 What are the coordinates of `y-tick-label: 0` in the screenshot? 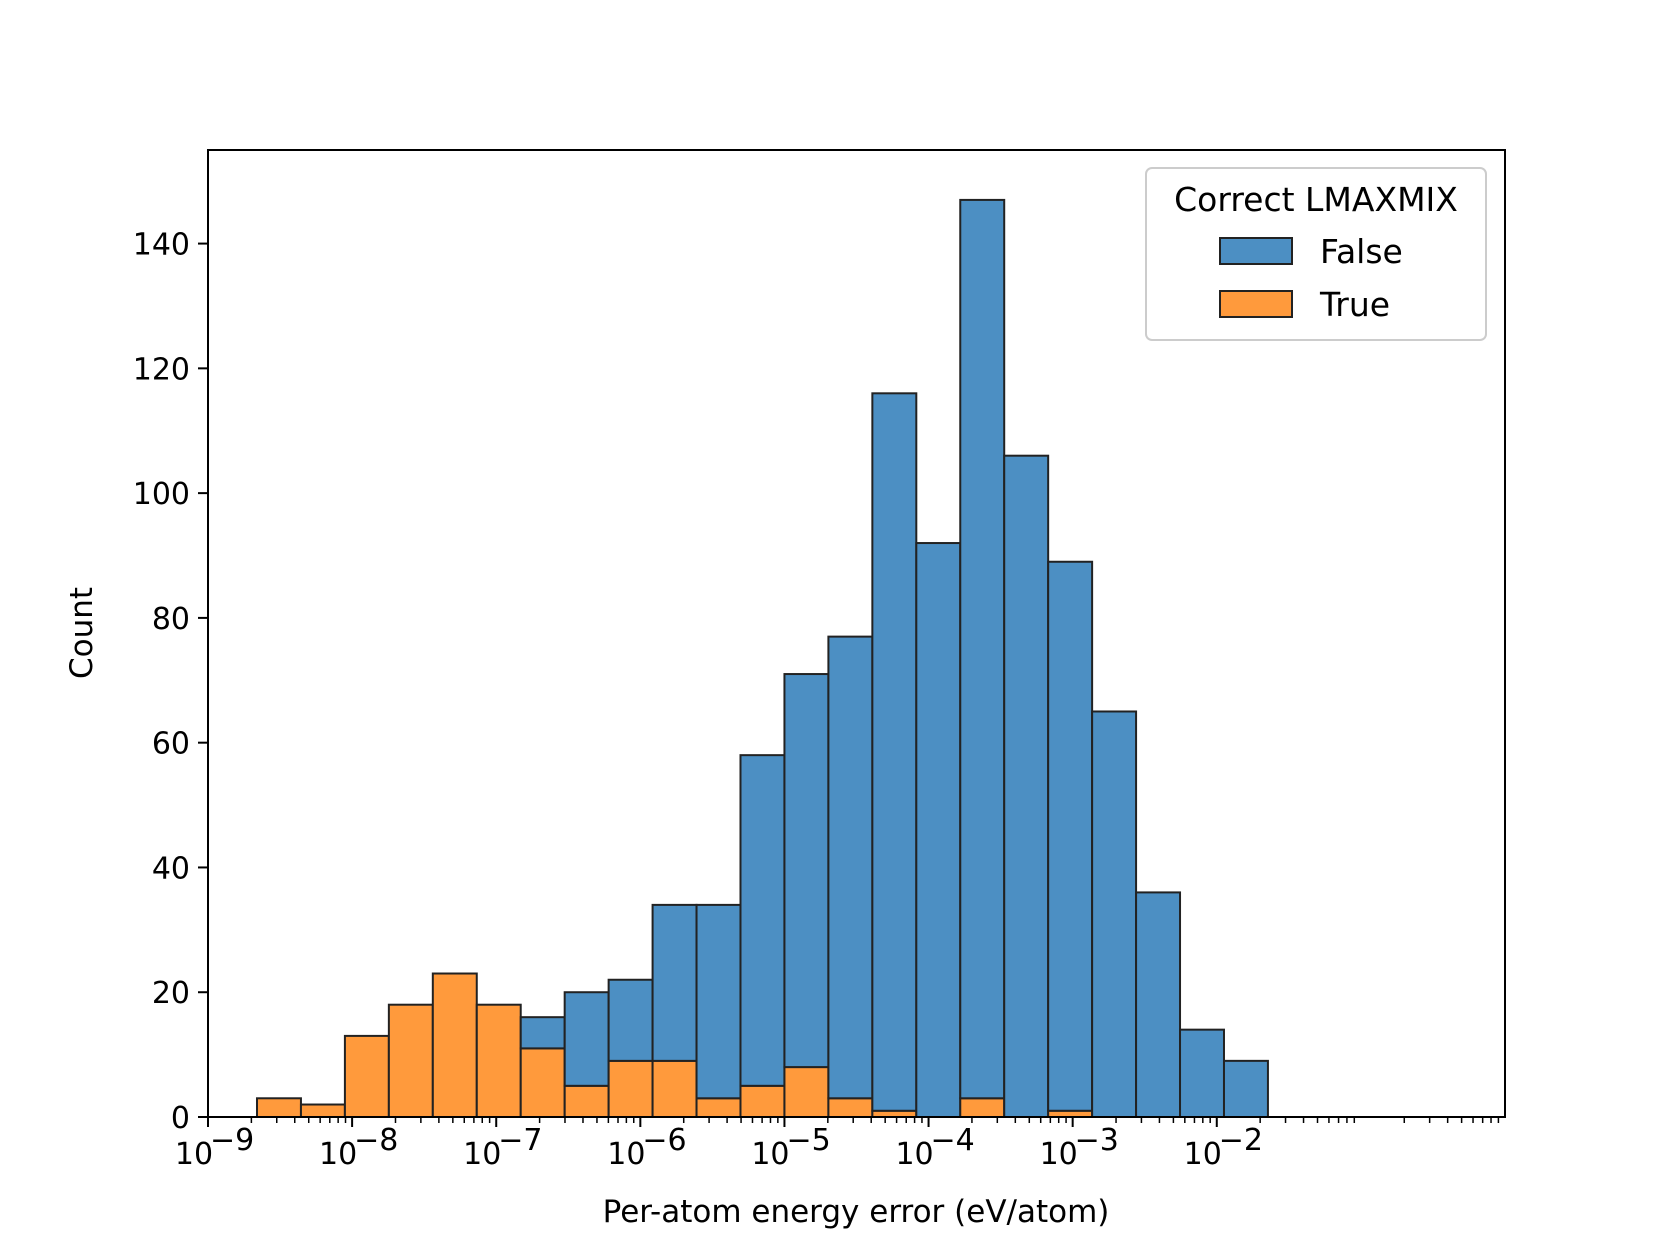 It's located at (180, 1118).